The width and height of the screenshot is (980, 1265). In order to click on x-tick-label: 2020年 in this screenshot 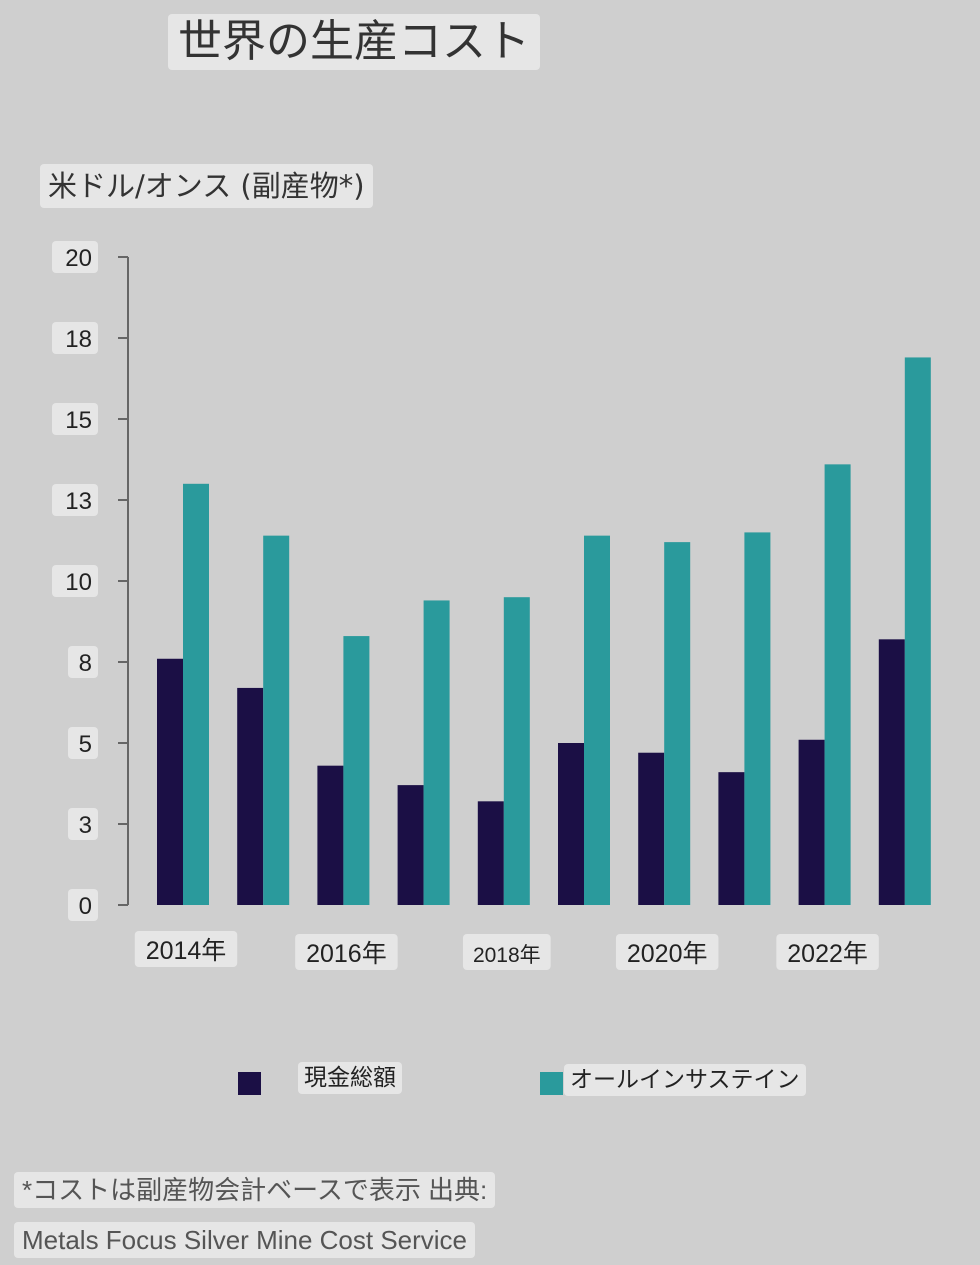, I will do `click(667, 954)`.